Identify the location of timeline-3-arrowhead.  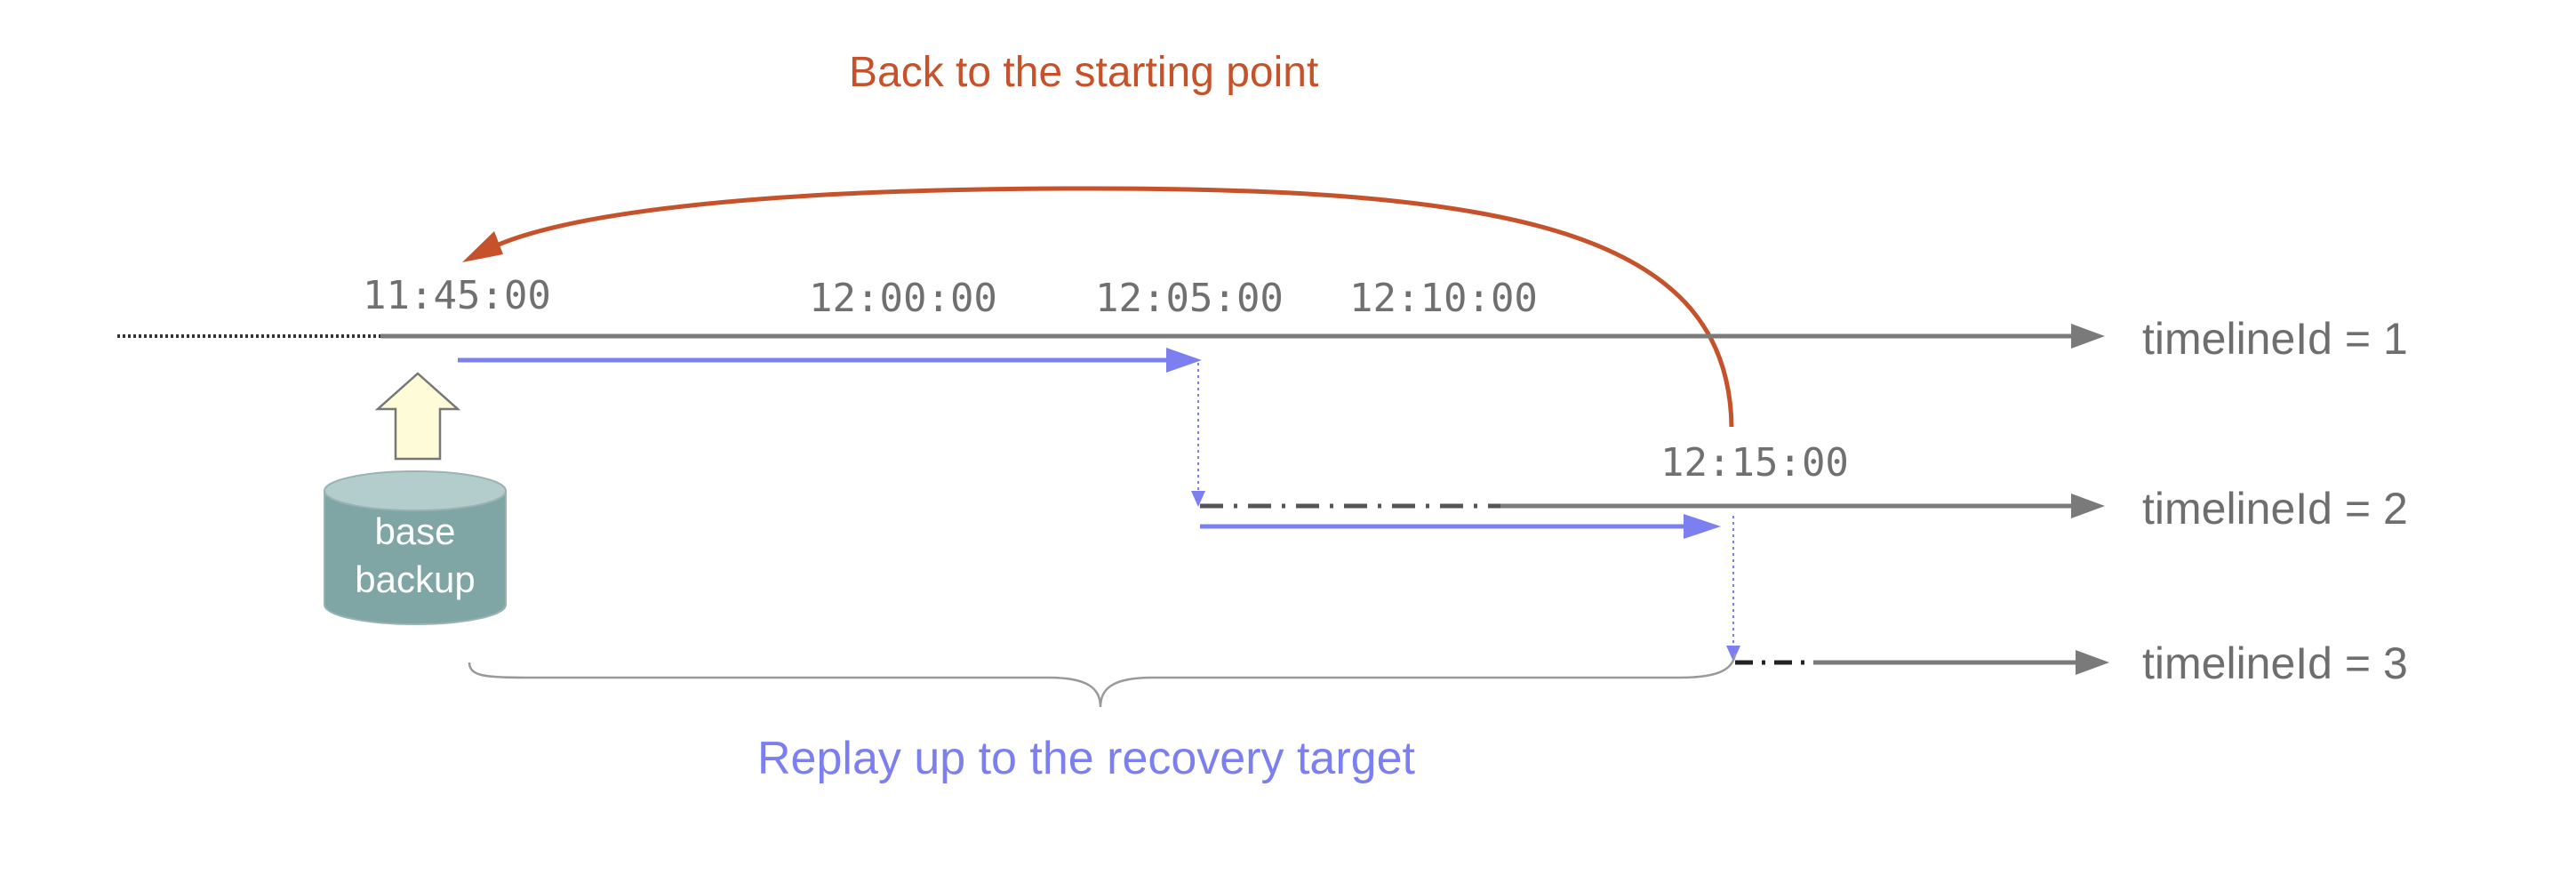
(2092, 663).